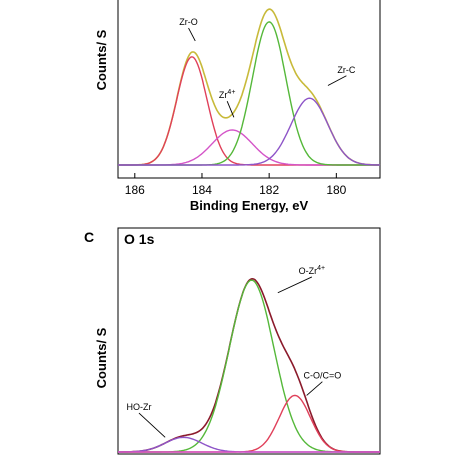 The width and height of the screenshot is (474, 474). Describe the element at coordinates (89, 237) in the screenshot. I see `panel-letter: C` at that location.